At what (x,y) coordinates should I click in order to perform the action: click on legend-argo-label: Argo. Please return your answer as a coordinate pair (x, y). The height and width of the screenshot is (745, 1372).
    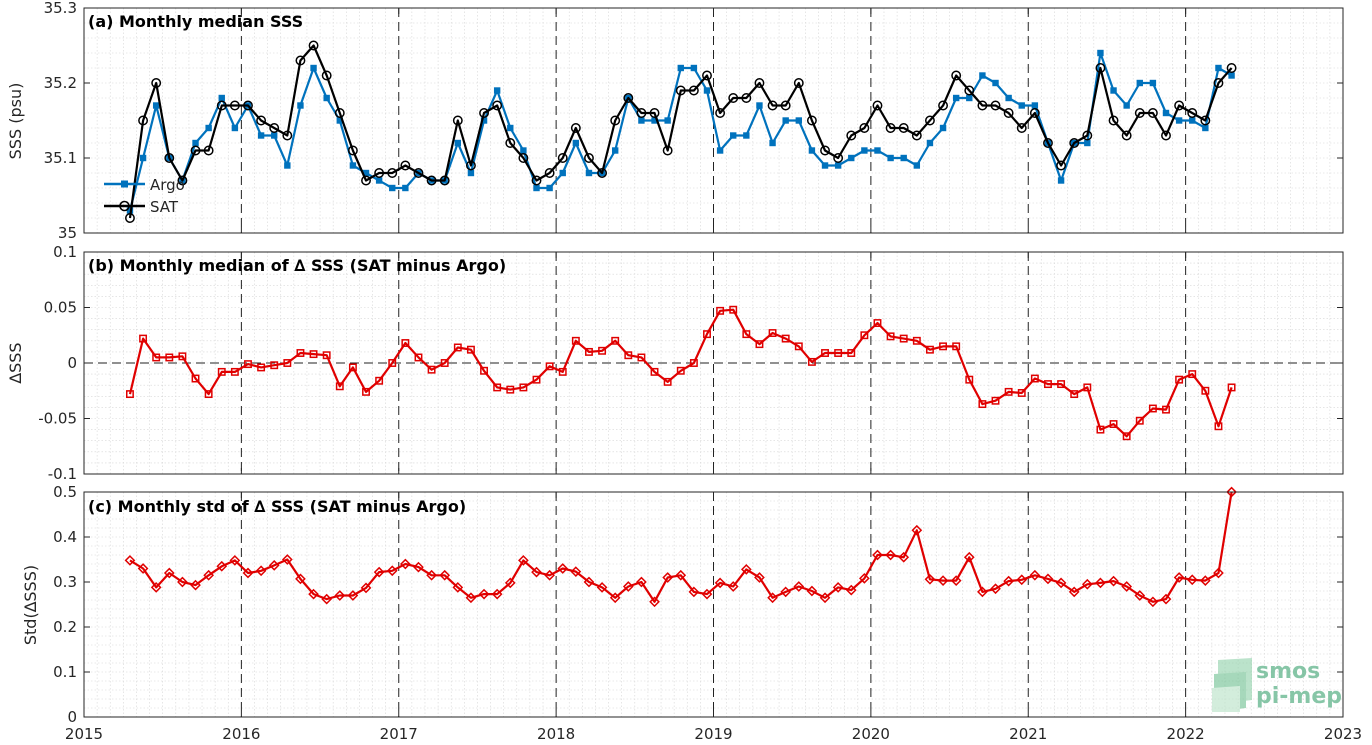
    Looking at the image, I should click on (167, 185).